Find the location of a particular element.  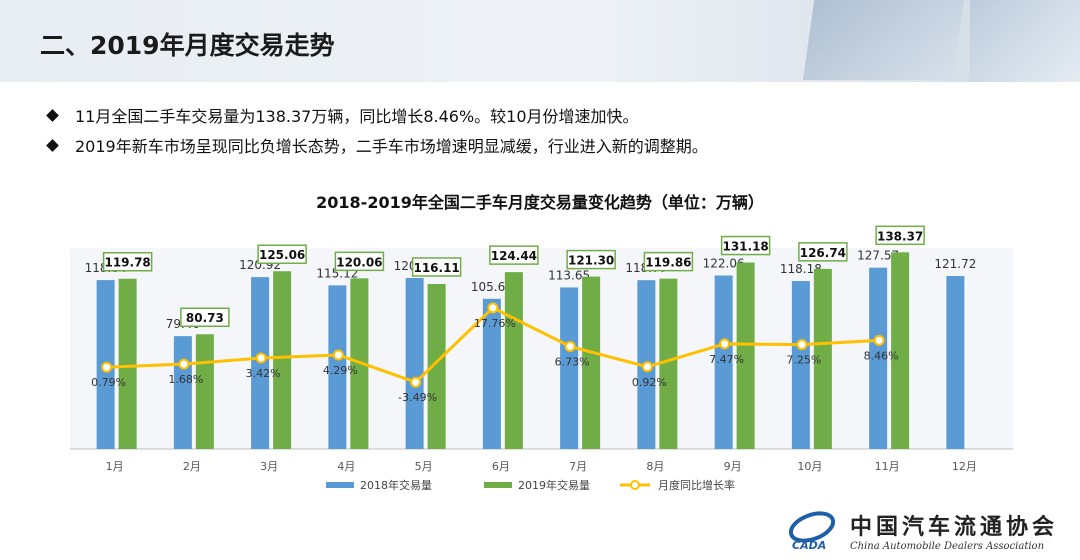

header-banner: 二、2019年月度交易走势 is located at coordinates (540, 41).